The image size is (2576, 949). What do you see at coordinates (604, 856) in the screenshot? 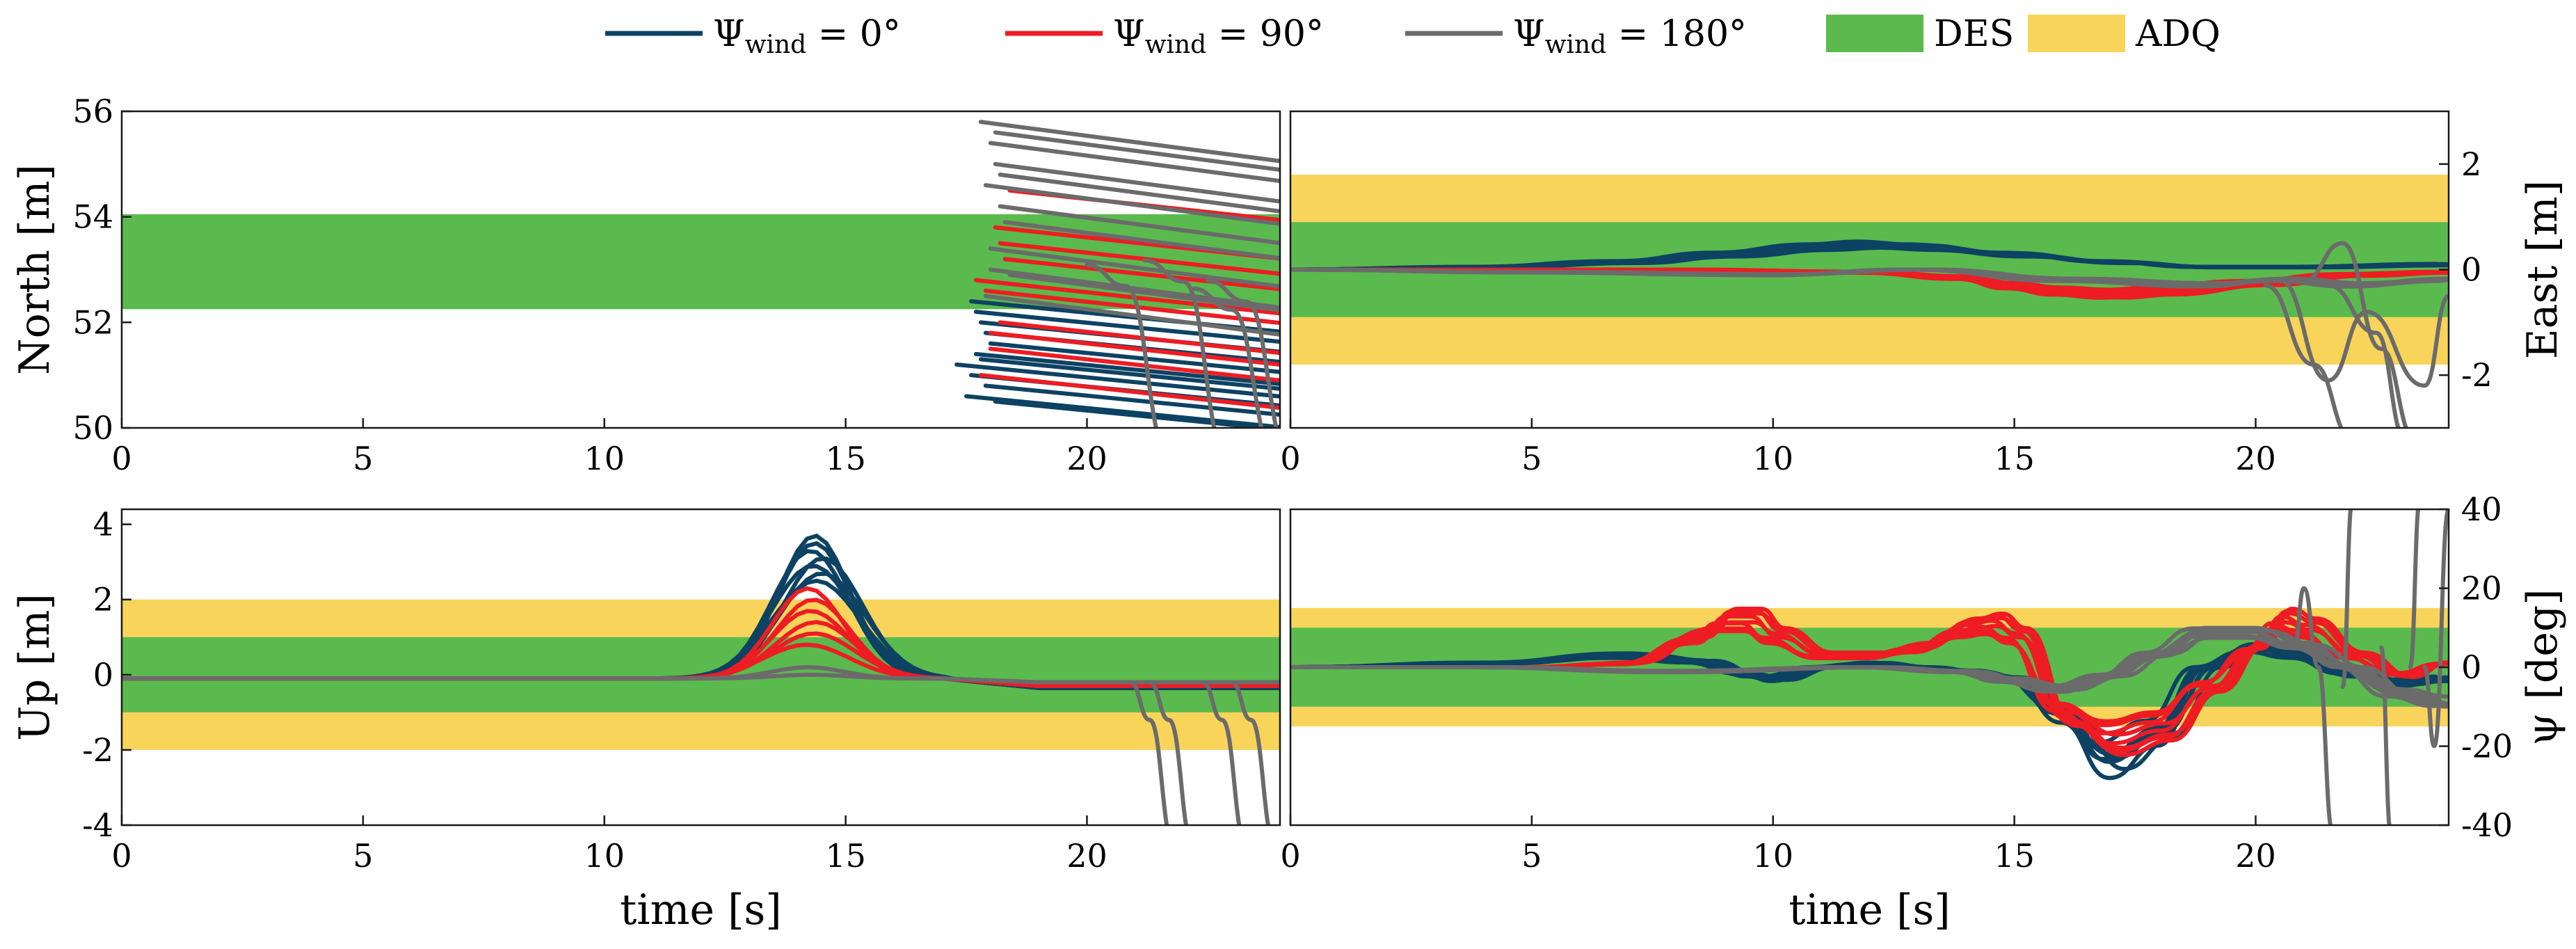
I see `up-xtick-label-2: 10` at bounding box center [604, 856].